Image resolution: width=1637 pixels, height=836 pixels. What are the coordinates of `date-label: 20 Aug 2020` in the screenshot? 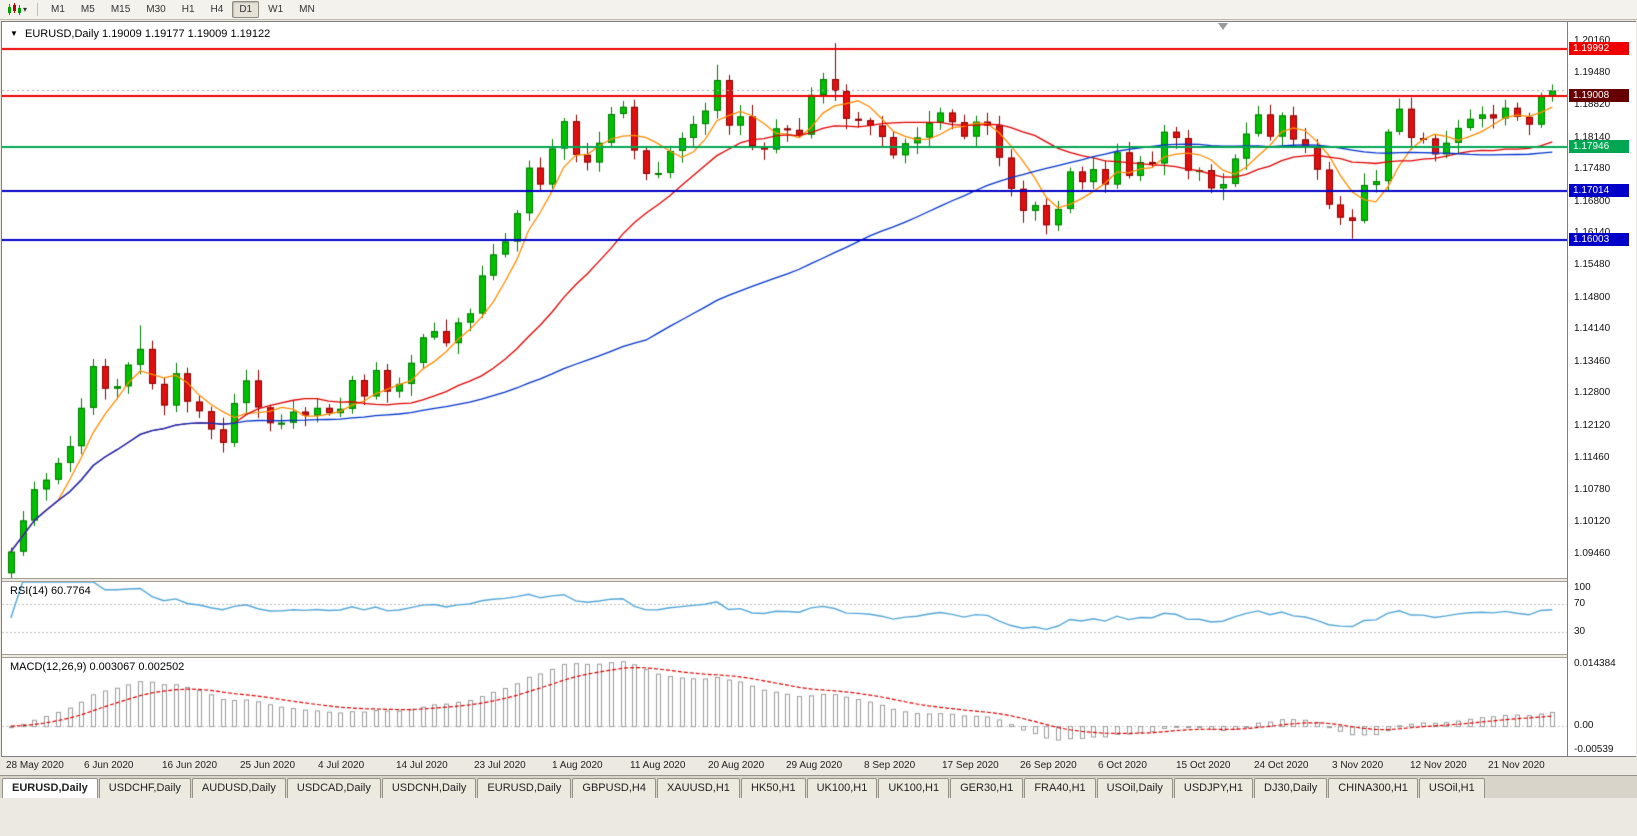 It's located at (736, 765).